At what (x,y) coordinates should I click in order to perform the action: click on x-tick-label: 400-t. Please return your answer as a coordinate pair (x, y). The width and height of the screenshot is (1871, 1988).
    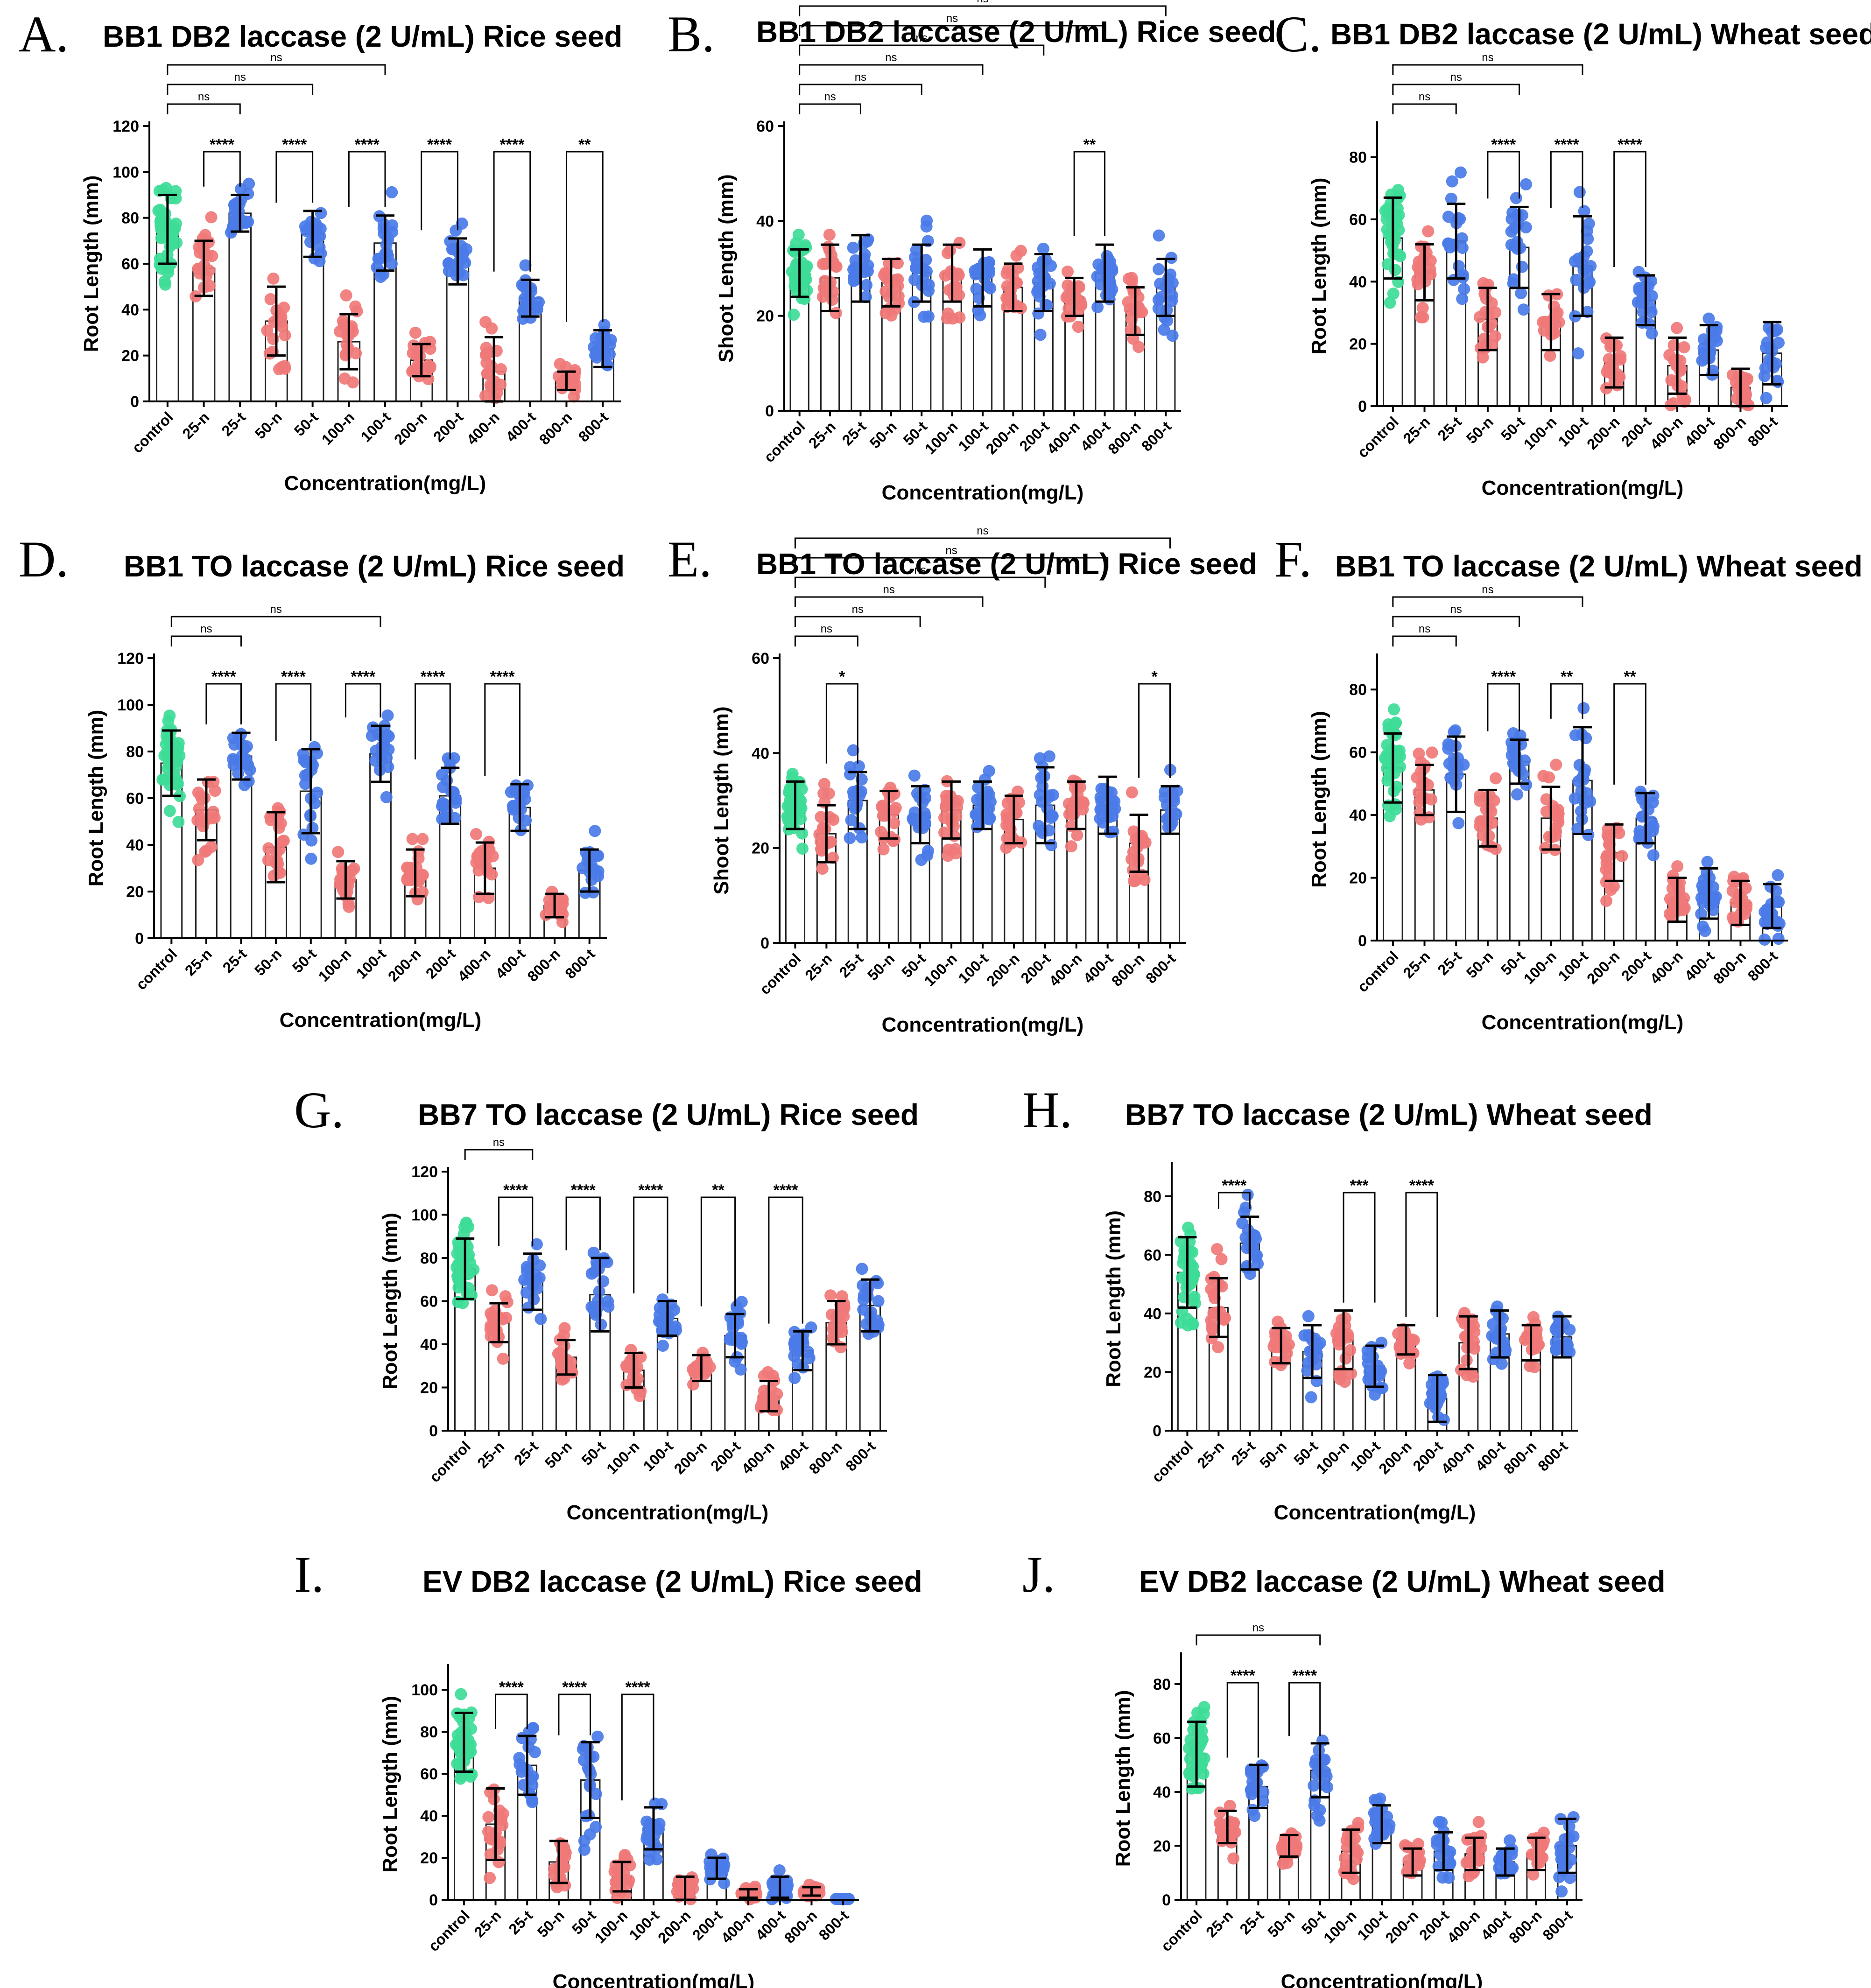
    Looking at the image, I should click on (510, 963).